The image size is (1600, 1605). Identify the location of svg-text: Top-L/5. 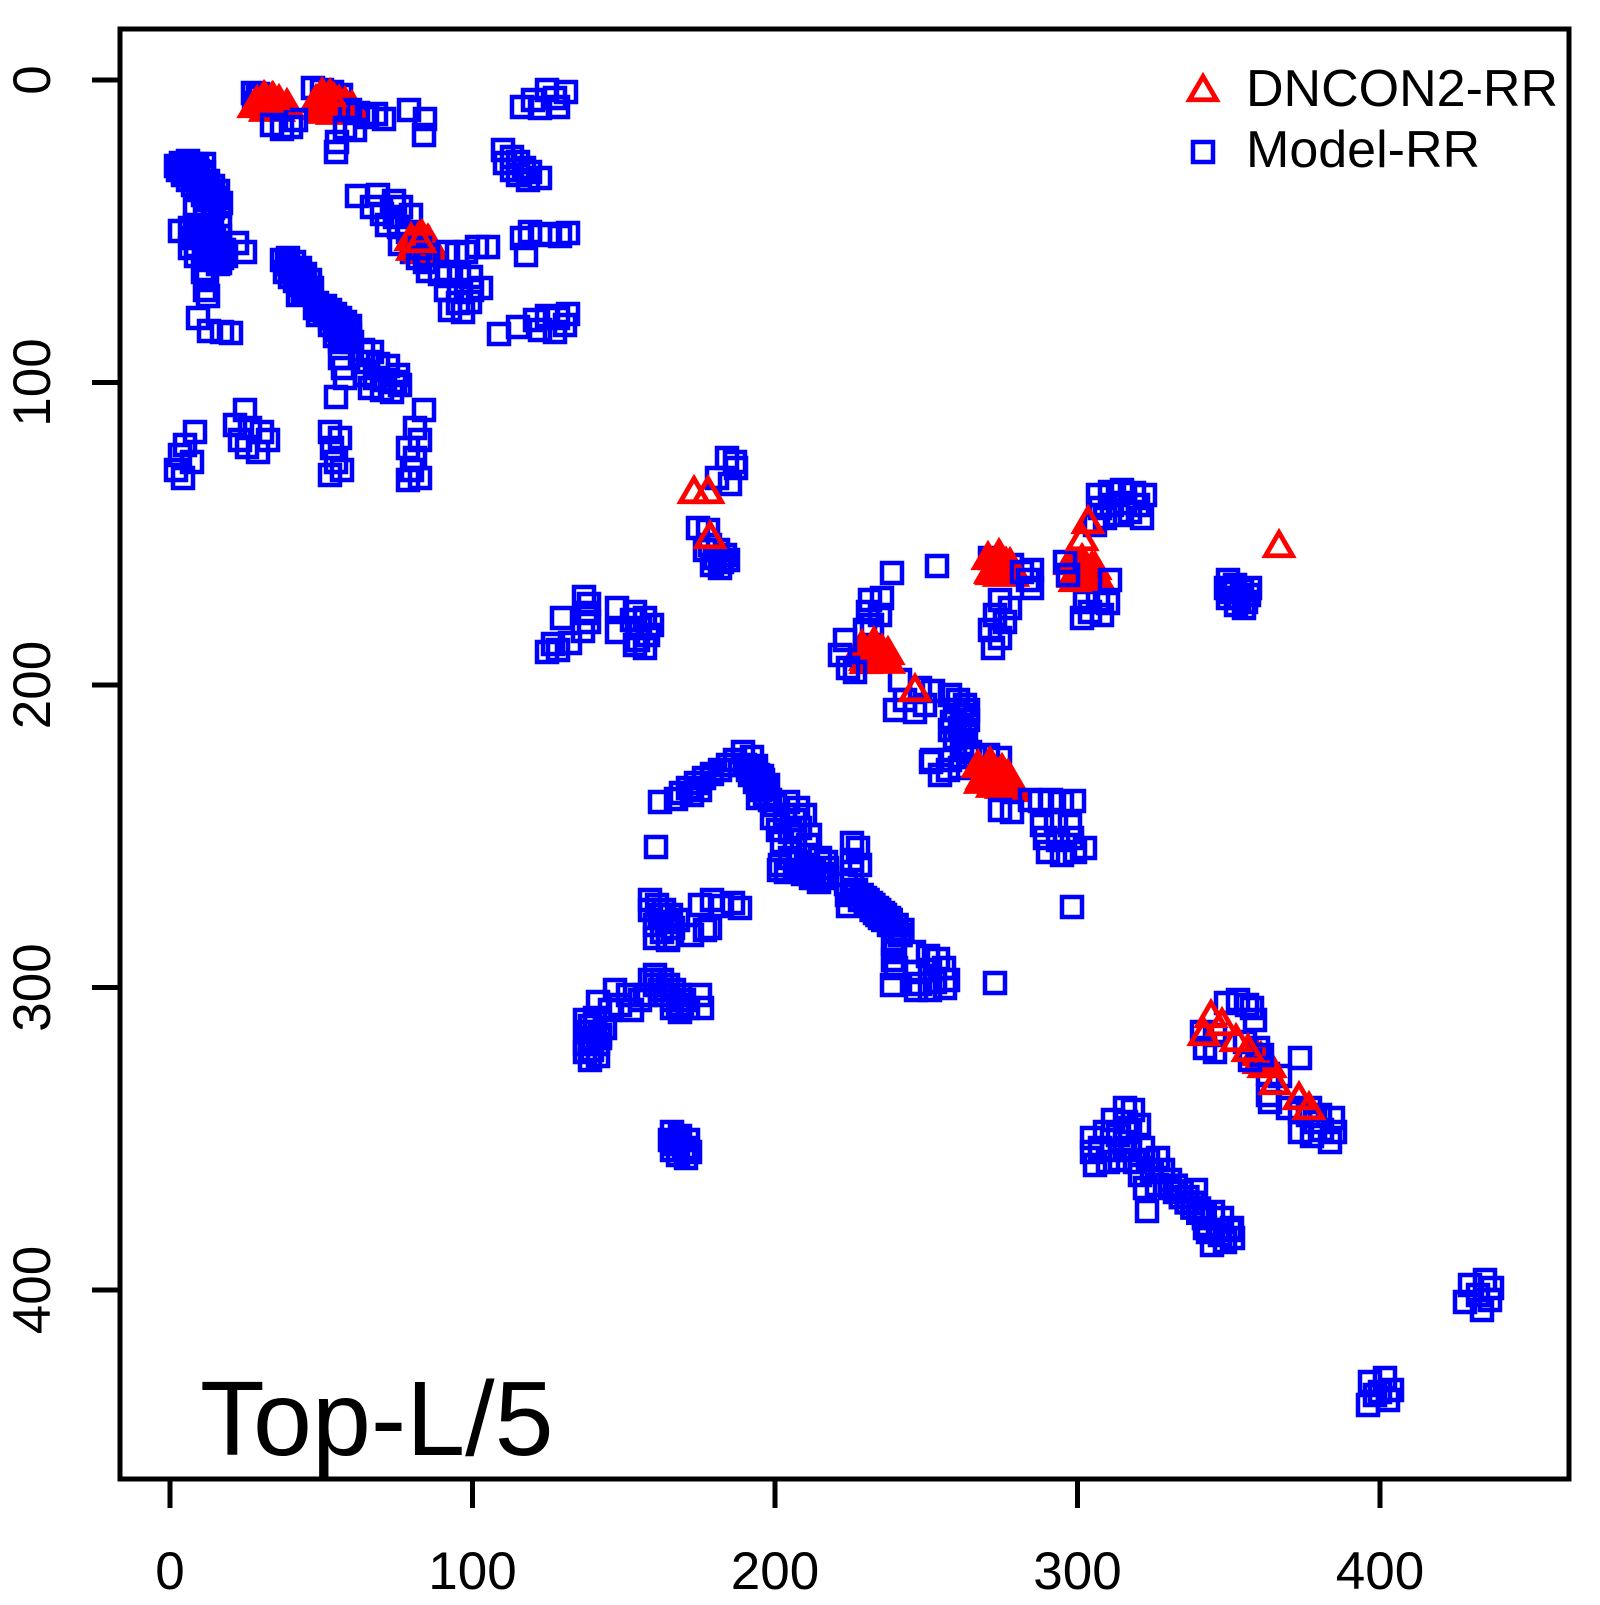
(377, 1419).